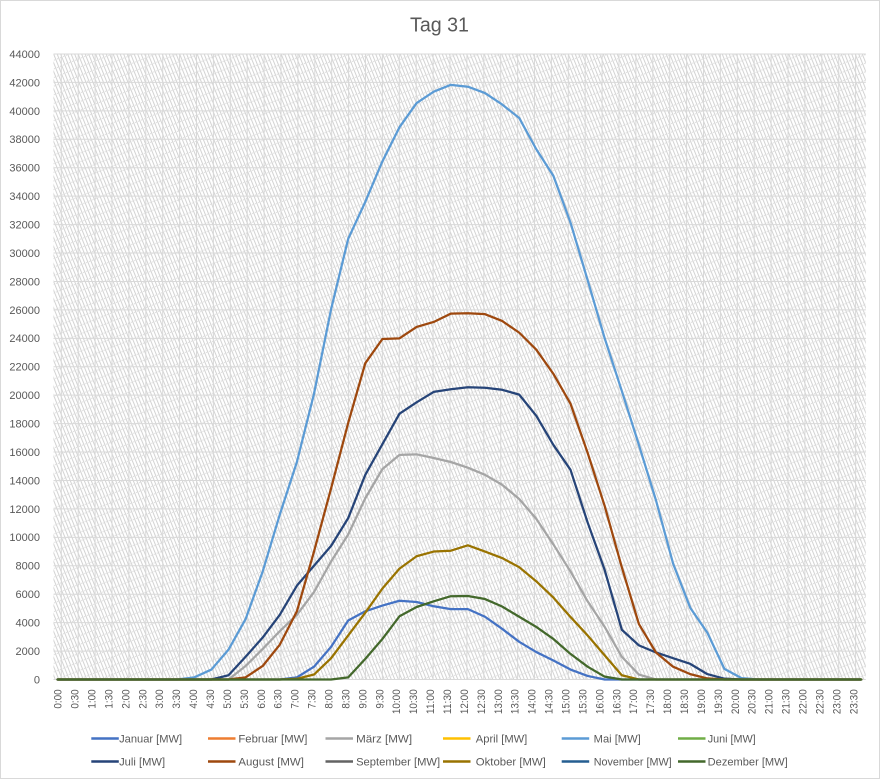 The image size is (880, 784). I want to click on svg-text: Februar [MW], so click(272, 739).